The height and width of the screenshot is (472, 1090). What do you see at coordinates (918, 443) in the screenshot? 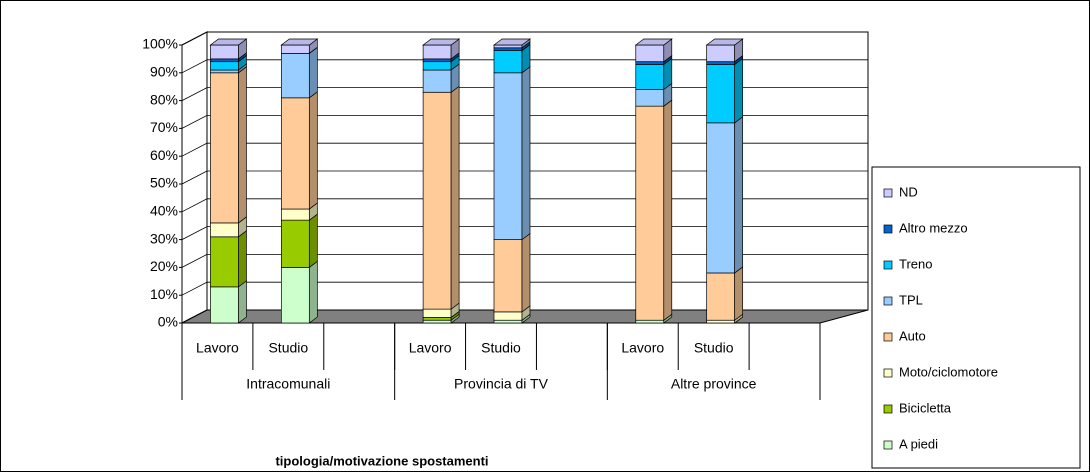
I see `legend-label: A piedi` at bounding box center [918, 443].